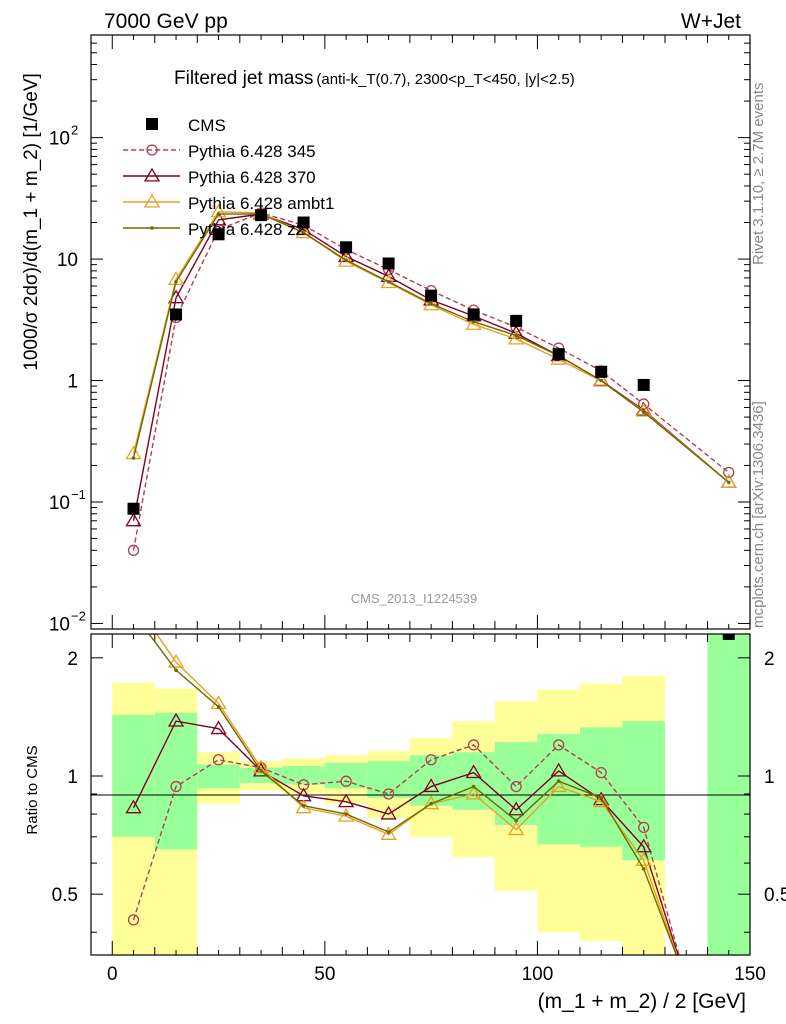 The image size is (786, 1024). What do you see at coordinates (252, 151) in the screenshot?
I see `legend-label: Pythia 6.428 345` at bounding box center [252, 151].